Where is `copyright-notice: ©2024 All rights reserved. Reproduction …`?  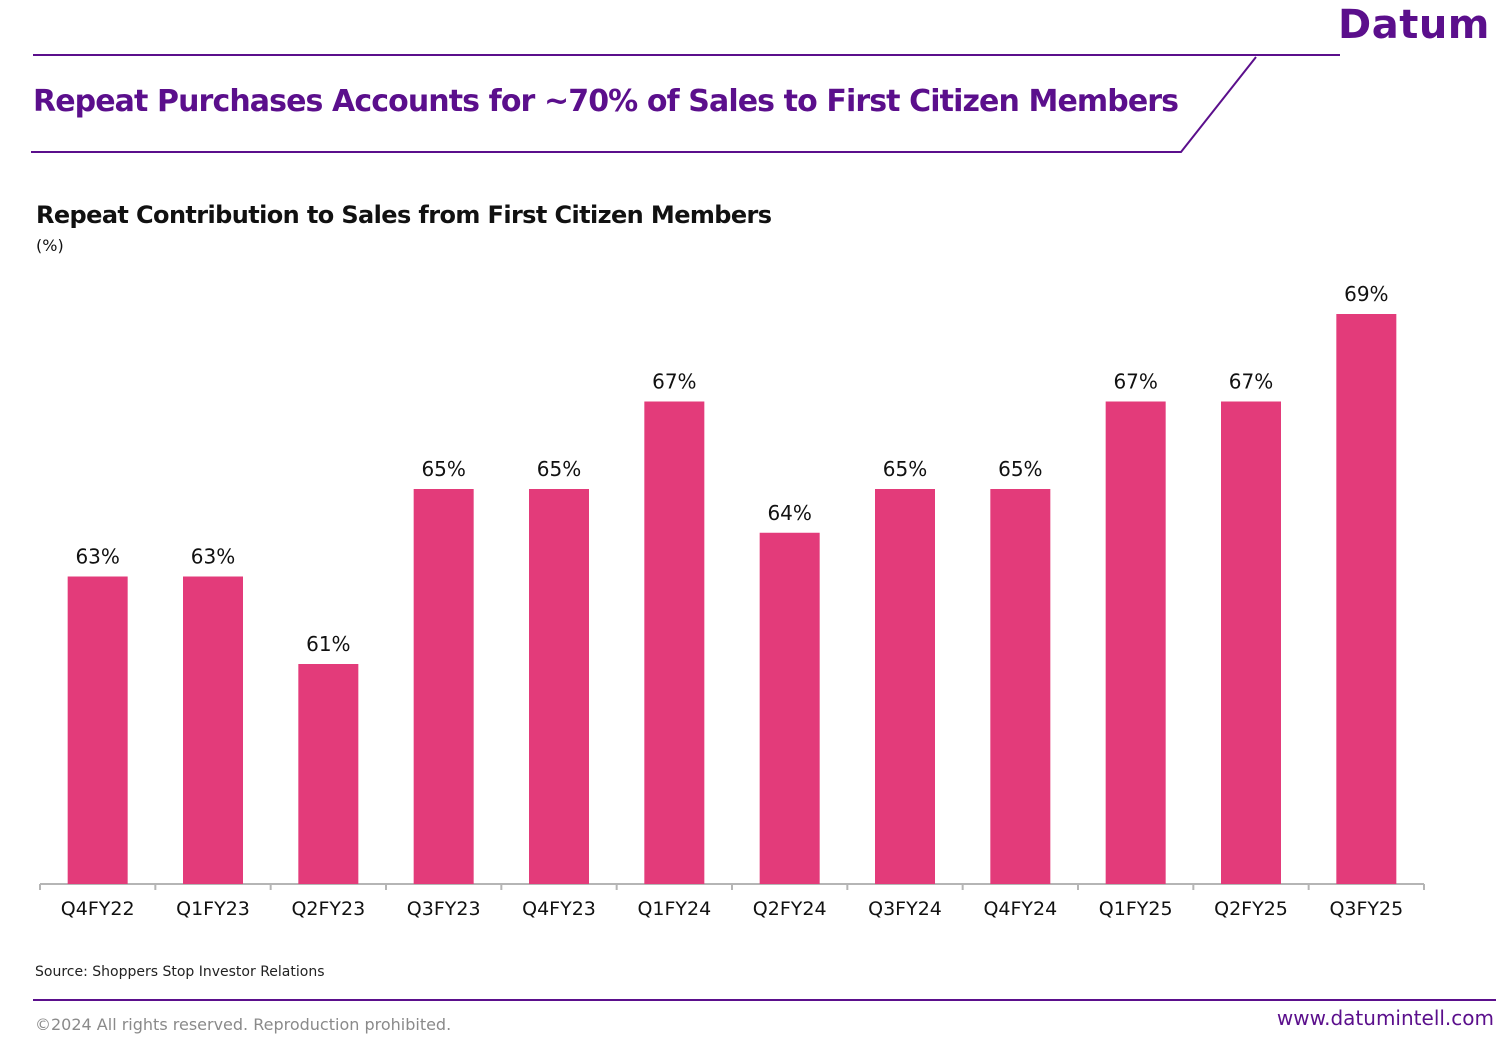 copyright-notice: ©2024 All rights reserved. Reproduction … is located at coordinates (243, 1024).